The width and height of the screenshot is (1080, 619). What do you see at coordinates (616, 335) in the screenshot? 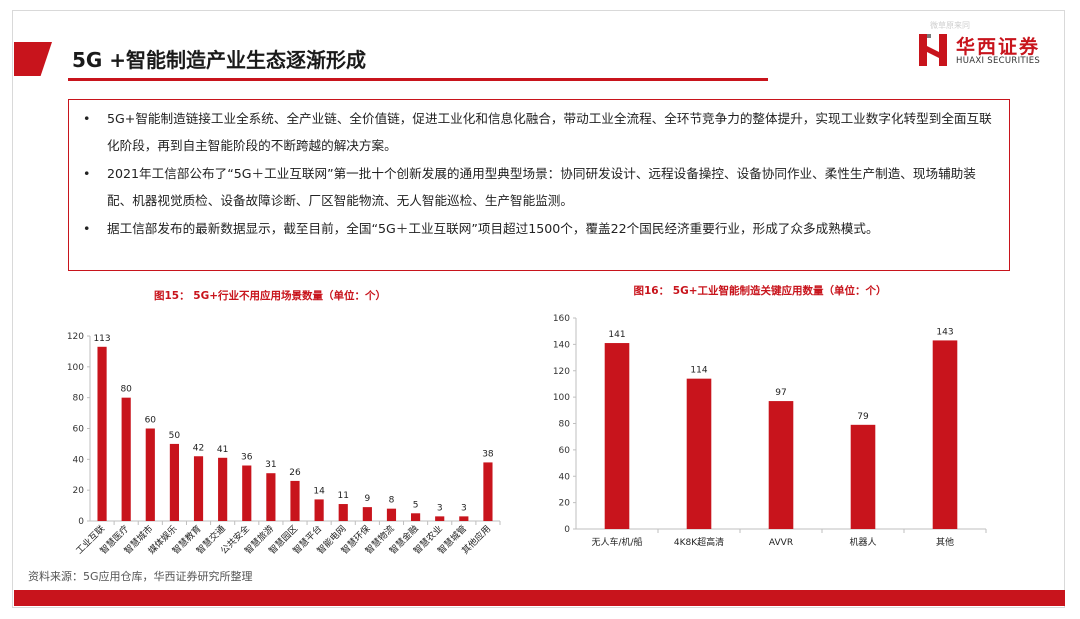
I see `data-label: 141` at bounding box center [616, 335].